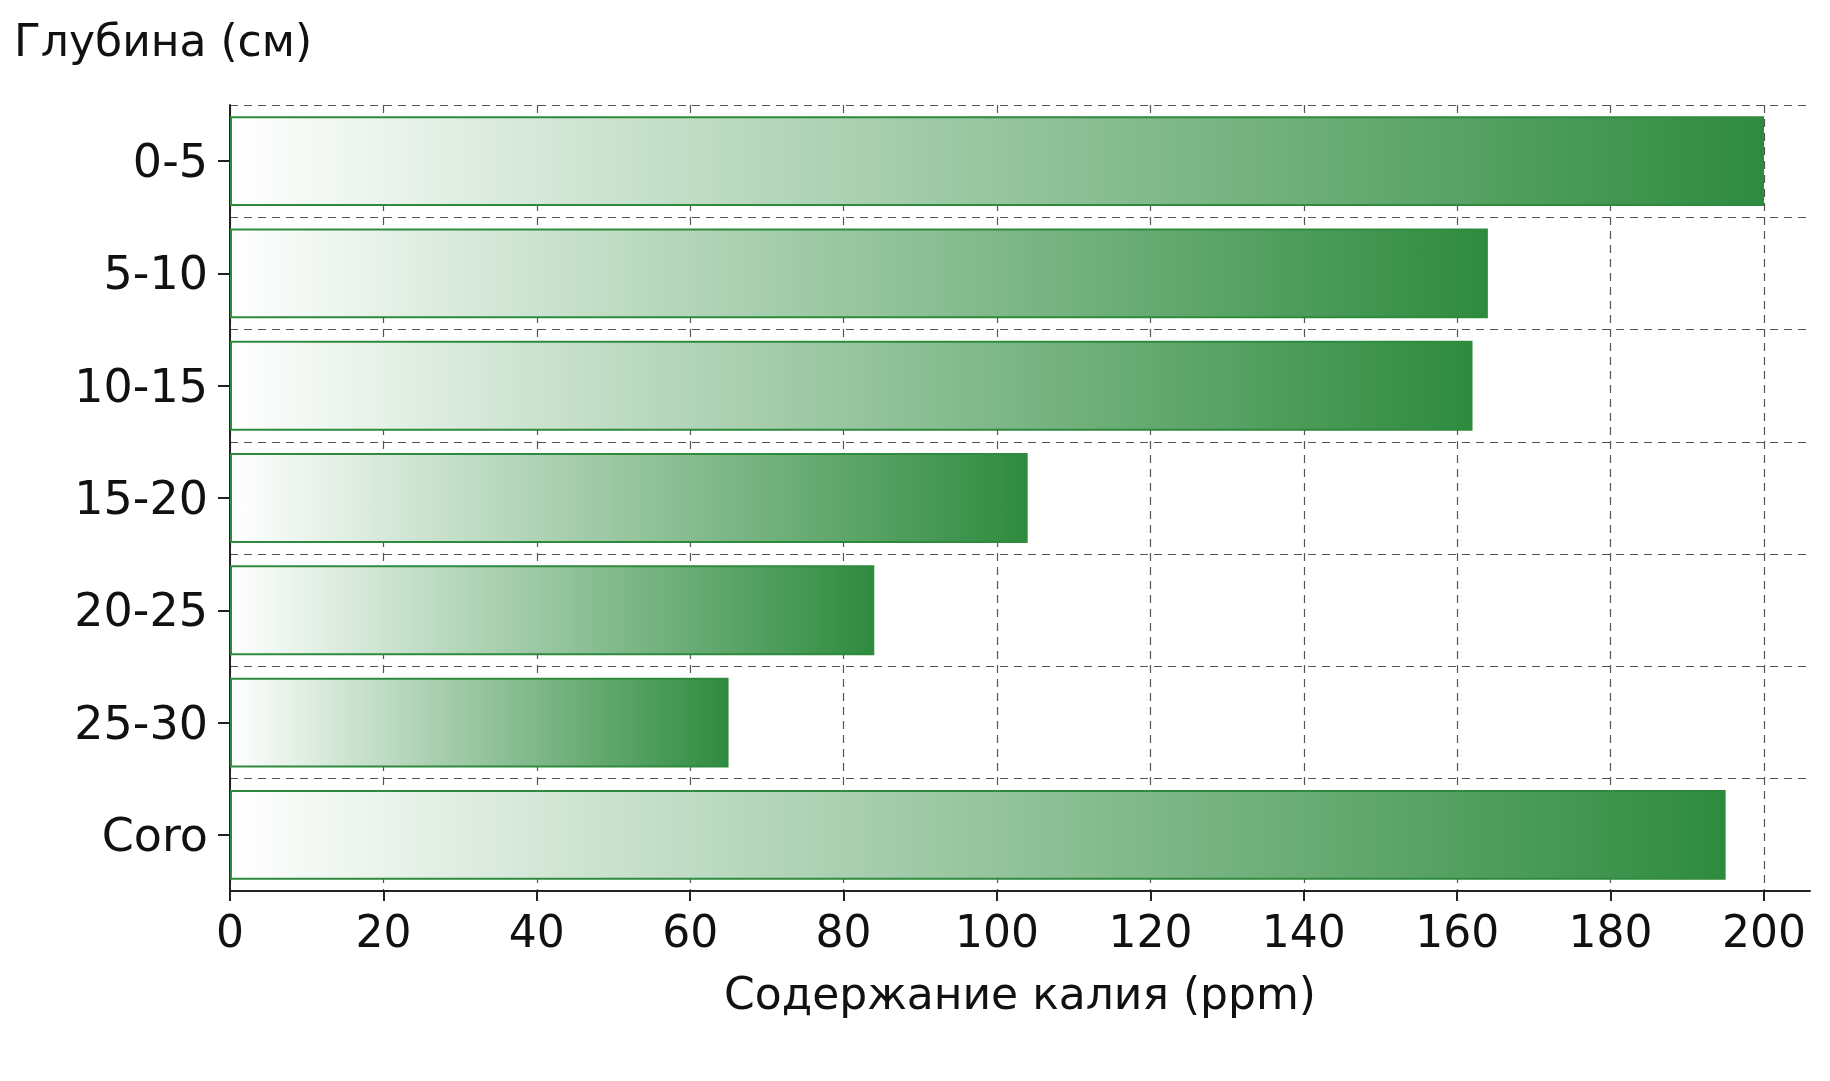 This screenshot has width=1830, height=1081. I want to click on y-tick-label: 10-15, so click(141, 385).